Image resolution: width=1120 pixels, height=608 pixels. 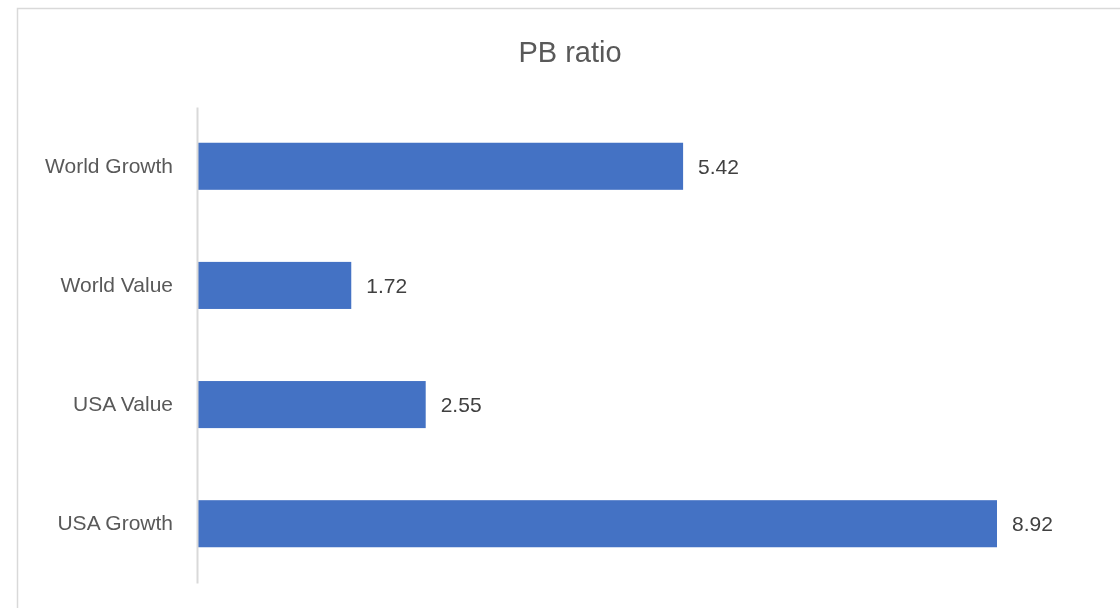 What do you see at coordinates (122, 404) in the screenshot?
I see `y-tick-label: USA Value` at bounding box center [122, 404].